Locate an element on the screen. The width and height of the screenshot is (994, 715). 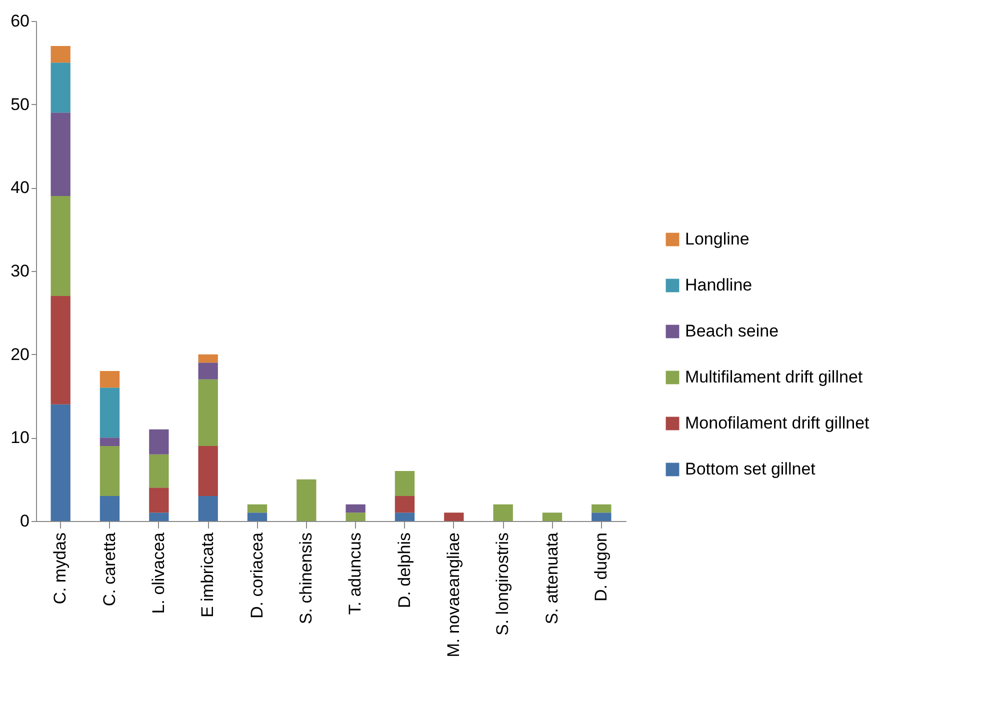
x-tick-label: S. chinensis is located at coordinates (306, 578).